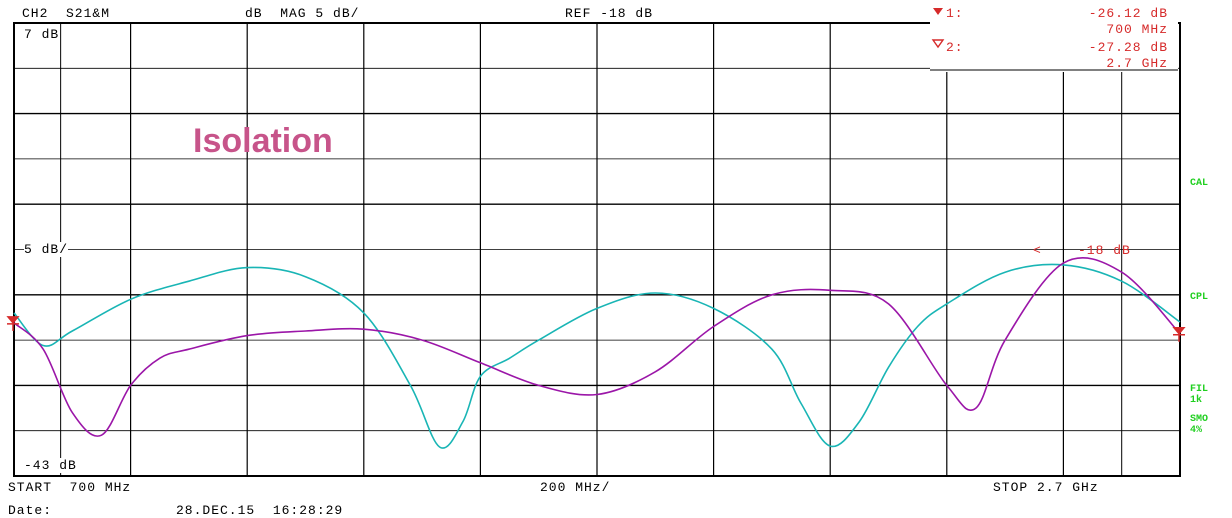  I want to click on smo-label: SMO, so click(1199, 419).